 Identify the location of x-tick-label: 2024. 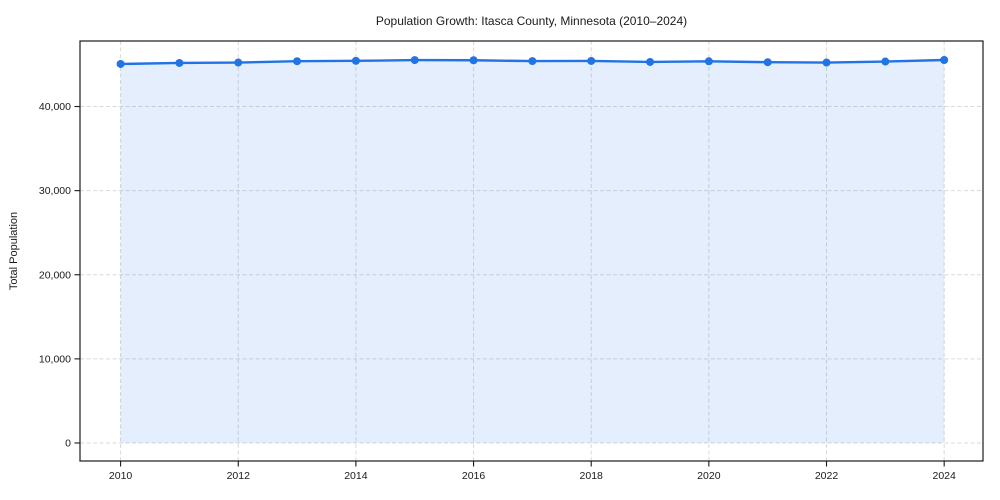
(944, 476).